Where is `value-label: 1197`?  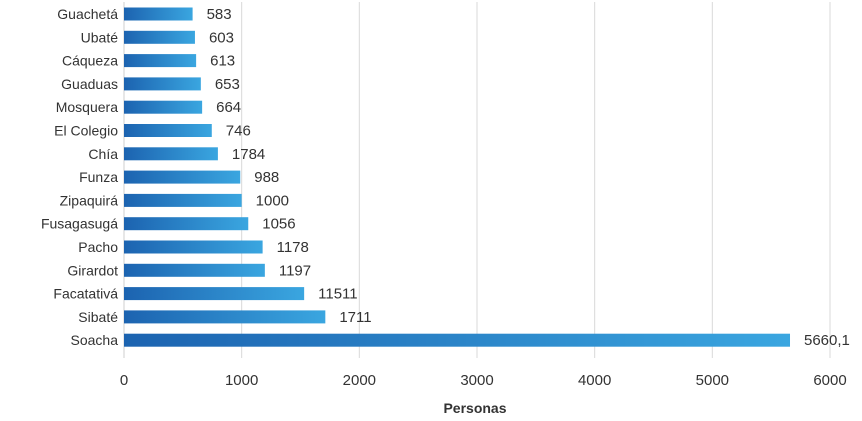 value-label: 1197 is located at coordinates (295, 270).